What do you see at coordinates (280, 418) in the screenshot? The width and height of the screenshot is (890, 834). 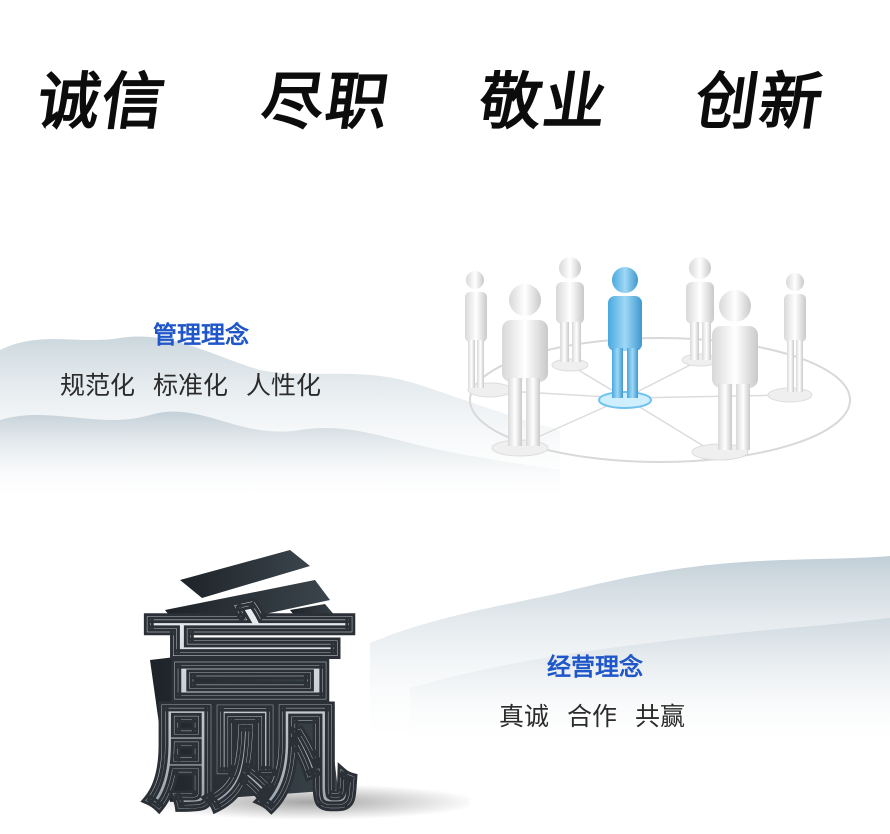 I see `mountain-mist-left` at bounding box center [280, 418].